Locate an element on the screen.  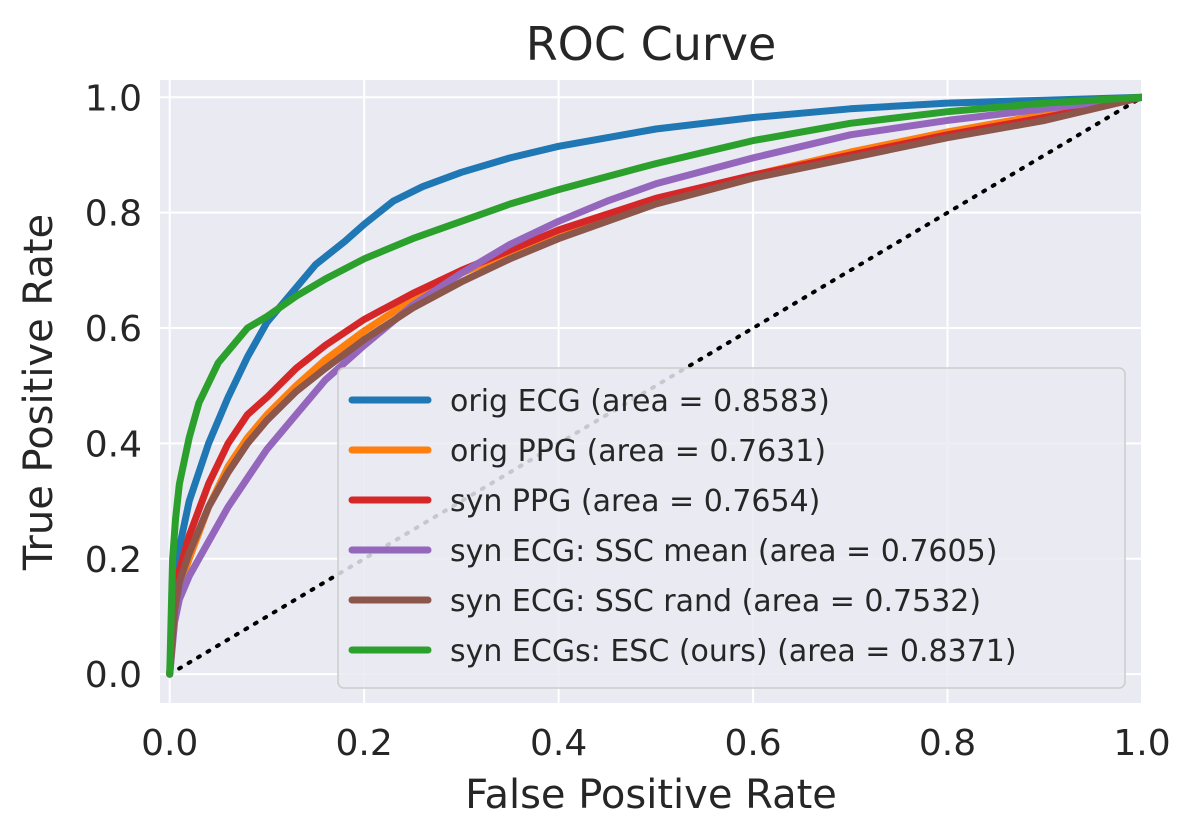
y-tick-label: 0.0 is located at coordinates (113, 675).